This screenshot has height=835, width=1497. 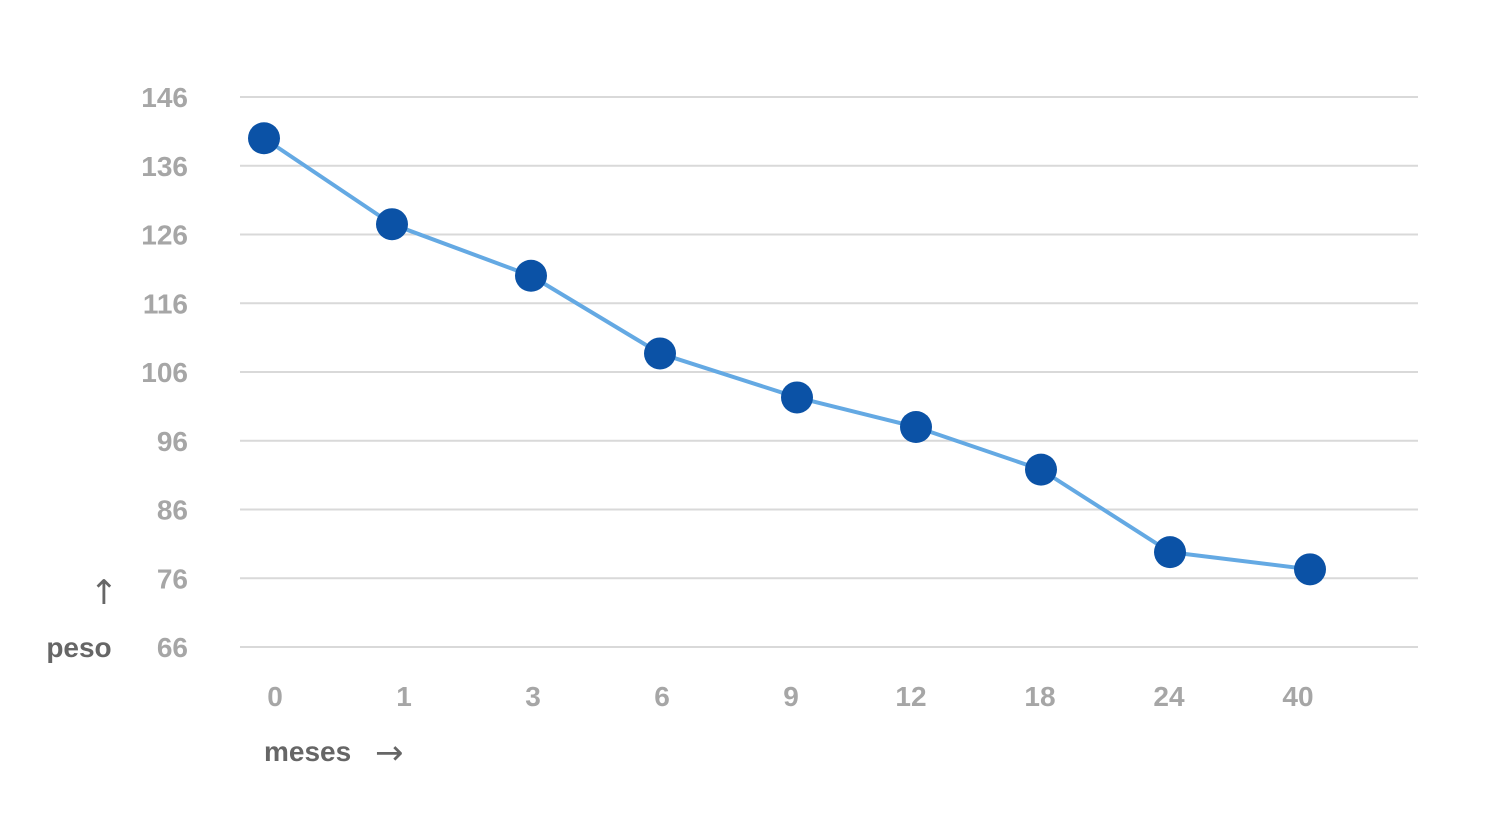 I want to click on x-axis-arrow: →, so click(x=389, y=753).